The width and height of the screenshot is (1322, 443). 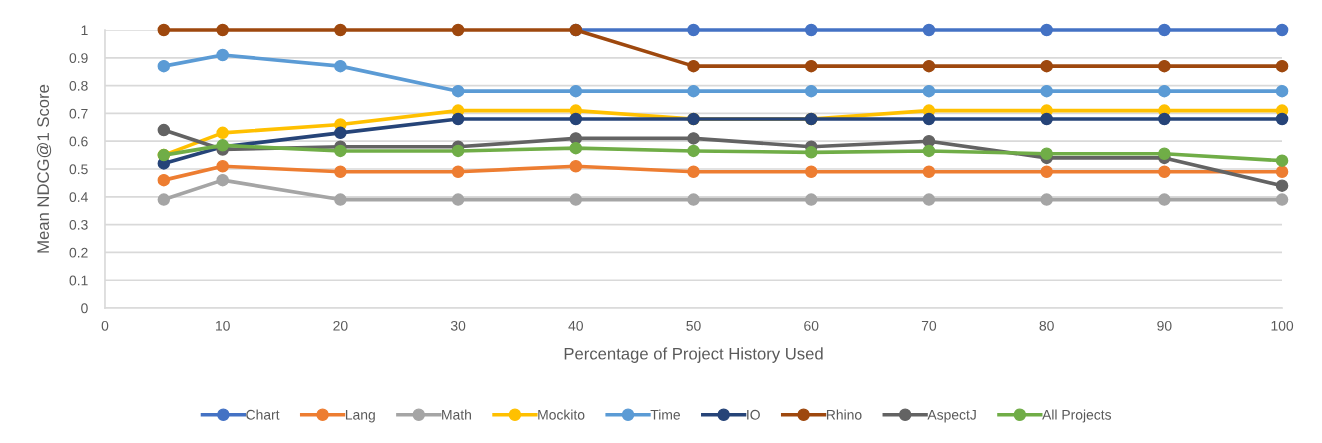 I want to click on x-tick-label: 30, so click(x=458, y=325).